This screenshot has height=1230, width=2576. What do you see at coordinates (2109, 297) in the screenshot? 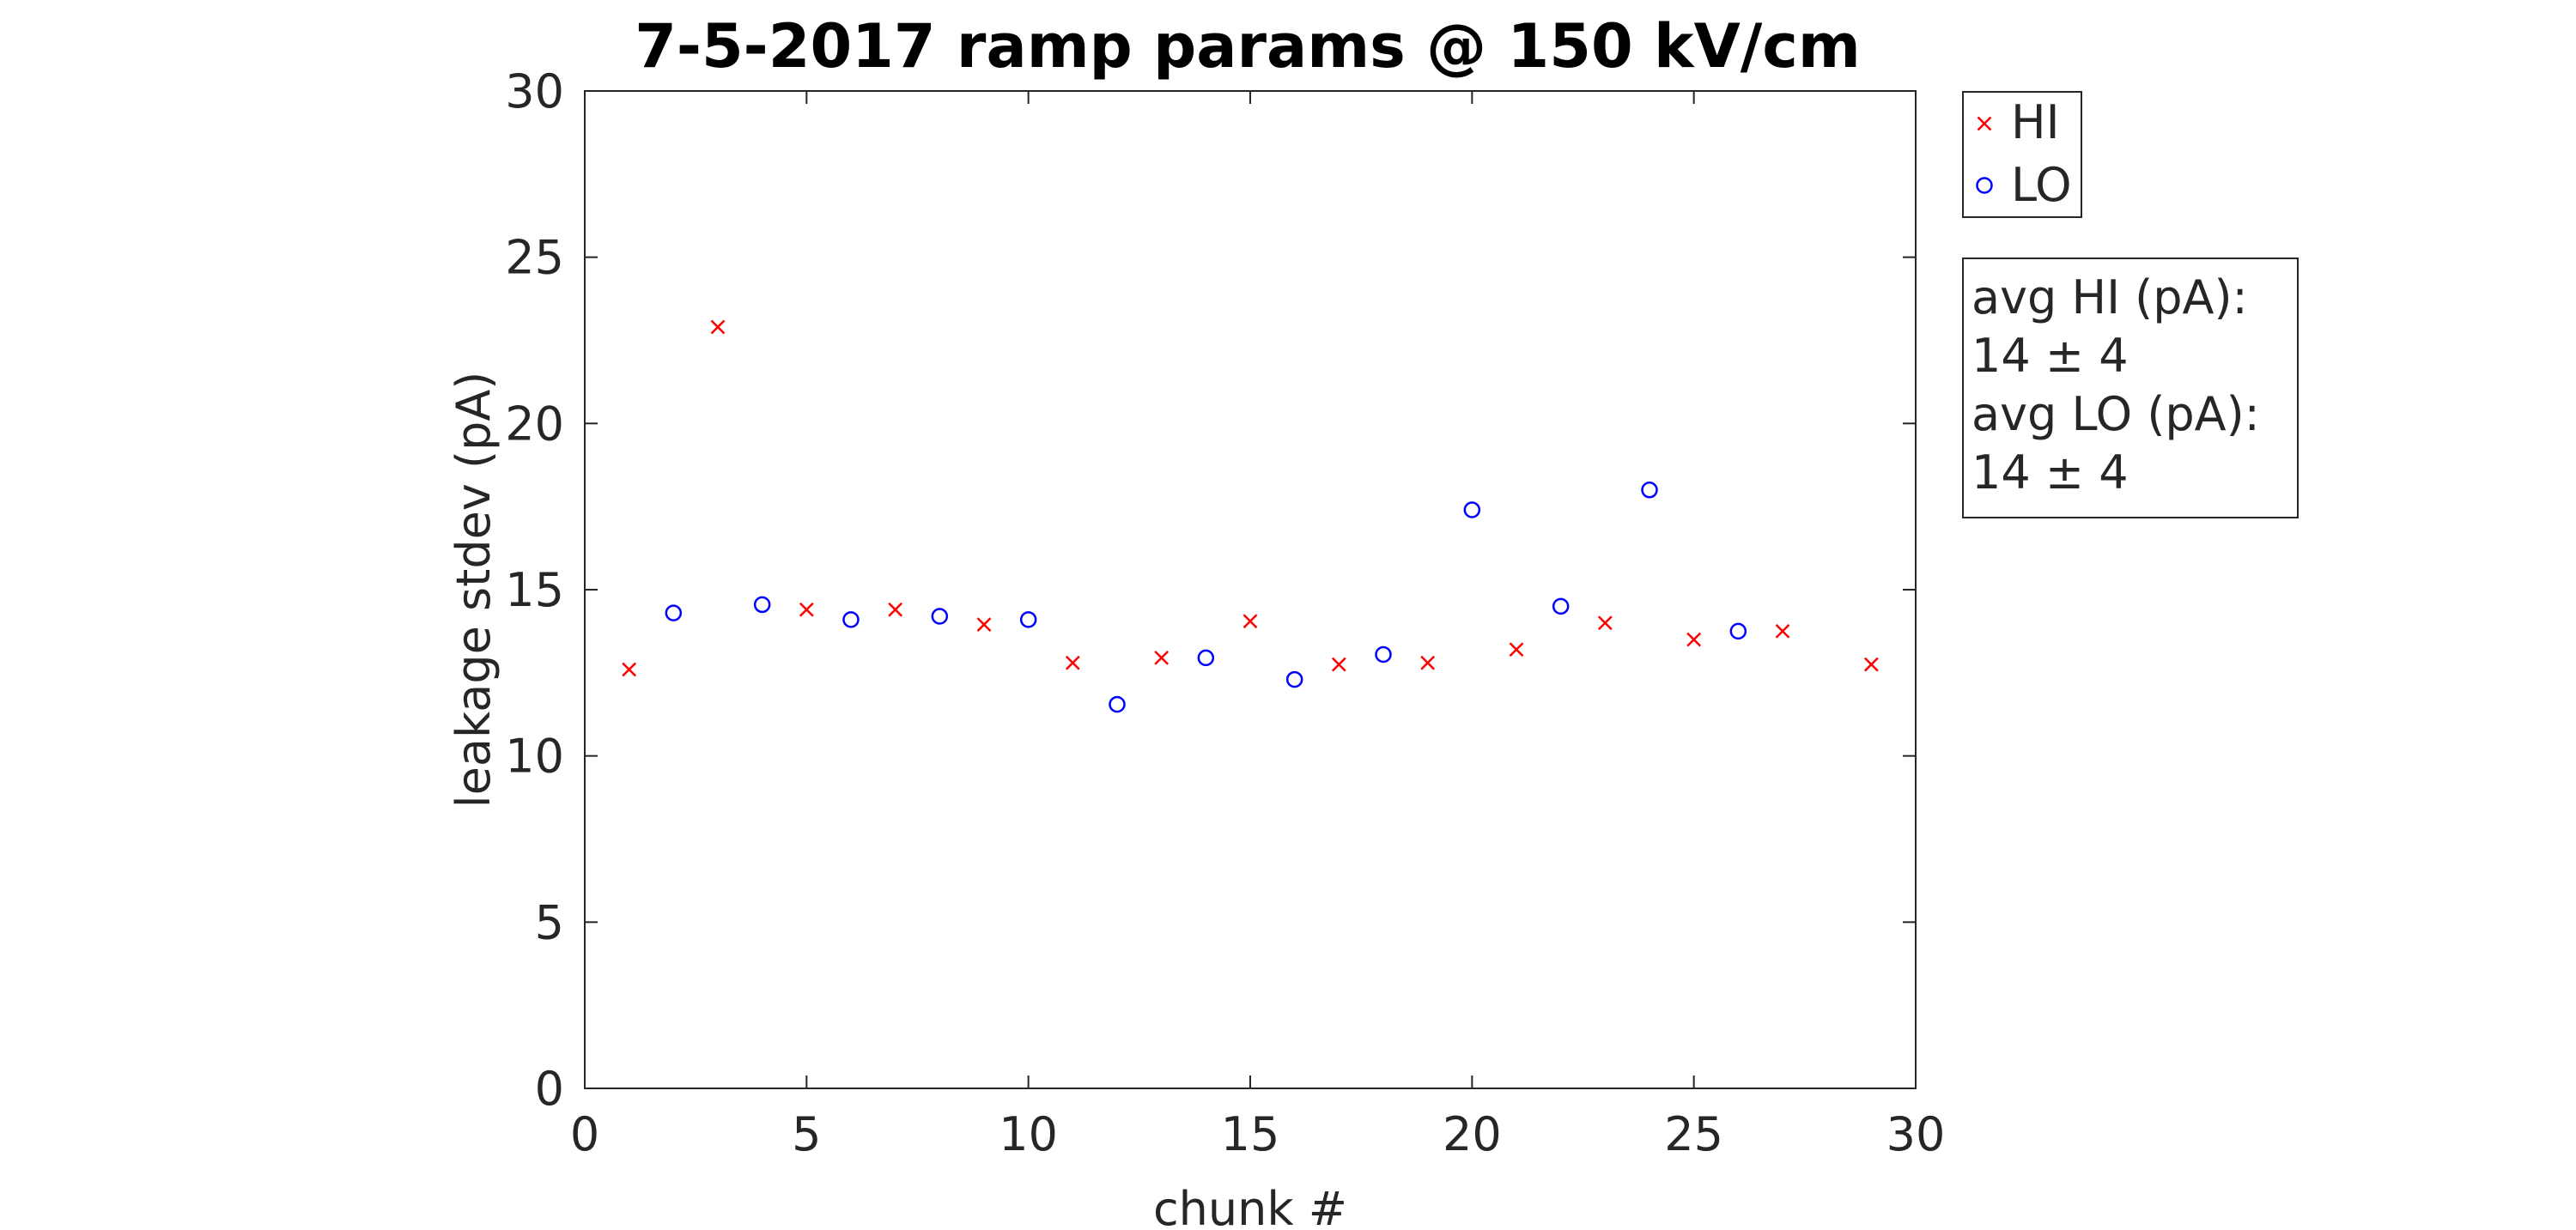
I see `annotation-avg-hi-label: avg HI (pA):` at bounding box center [2109, 297].